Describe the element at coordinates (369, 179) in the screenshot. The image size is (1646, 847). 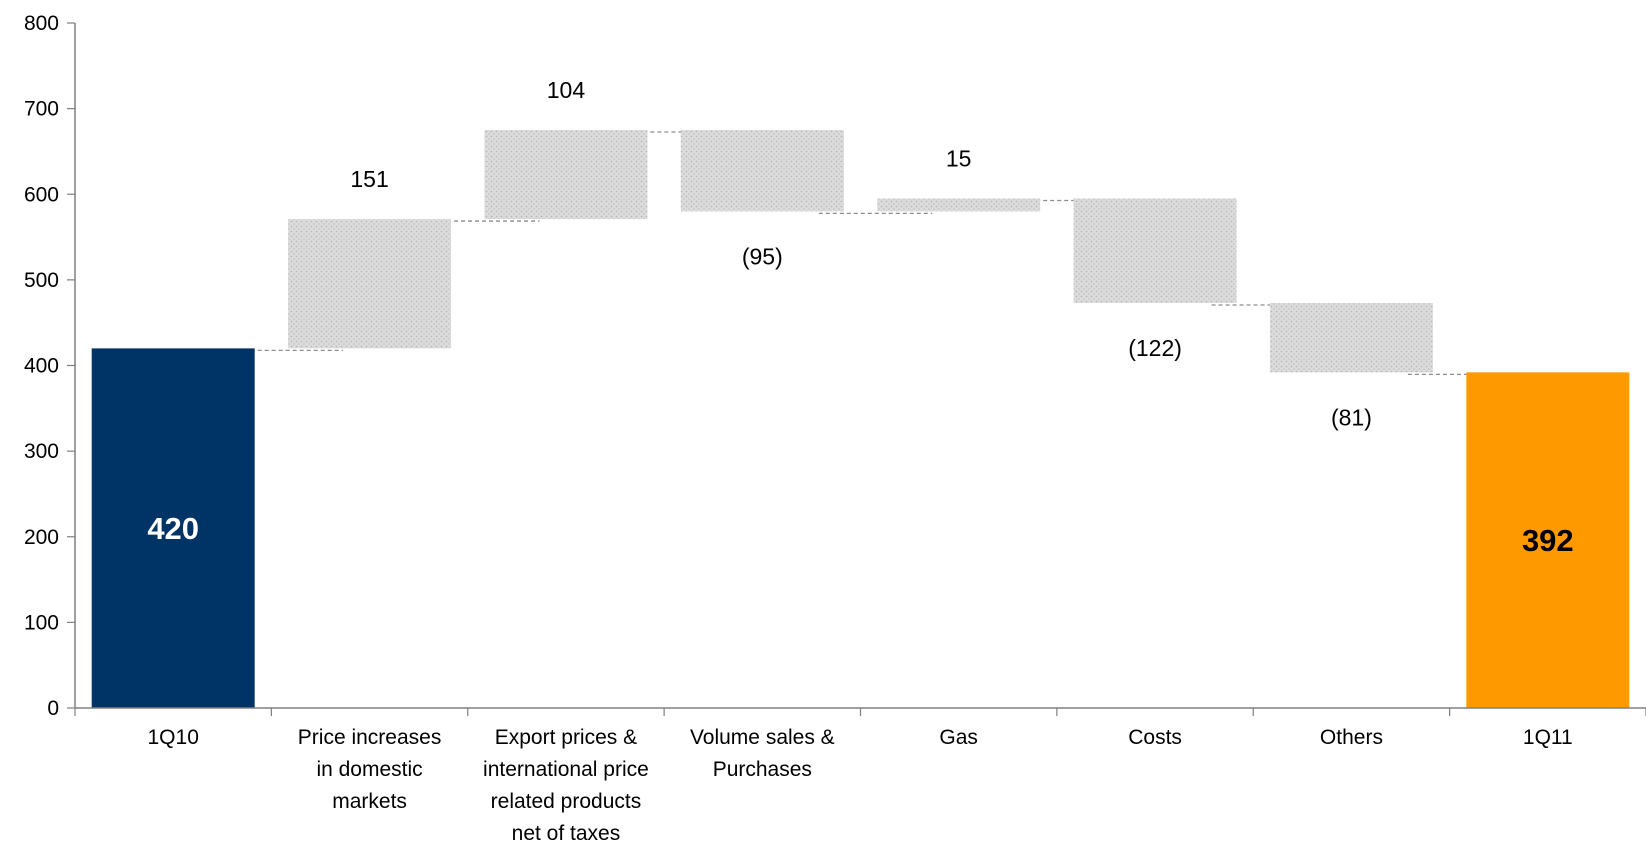
I see `data-label: 151` at that location.